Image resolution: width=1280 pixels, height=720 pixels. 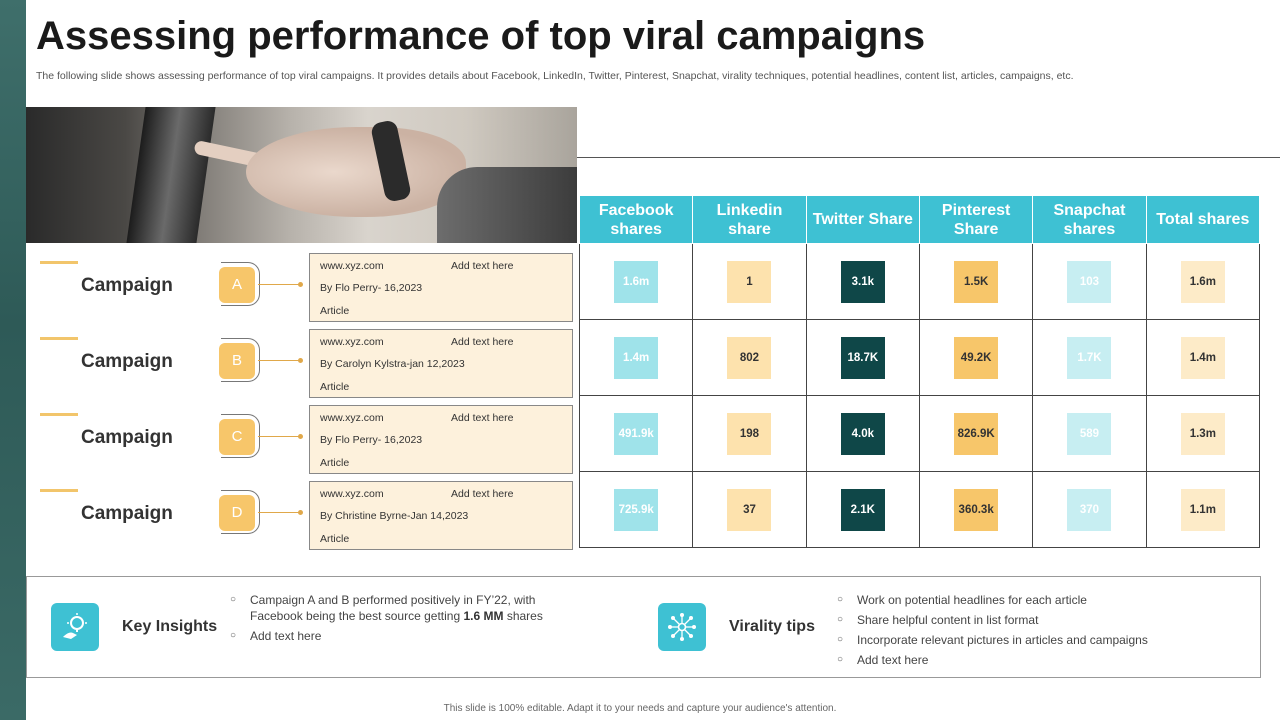 I want to click on linkedin-value: 1, so click(x=749, y=281).